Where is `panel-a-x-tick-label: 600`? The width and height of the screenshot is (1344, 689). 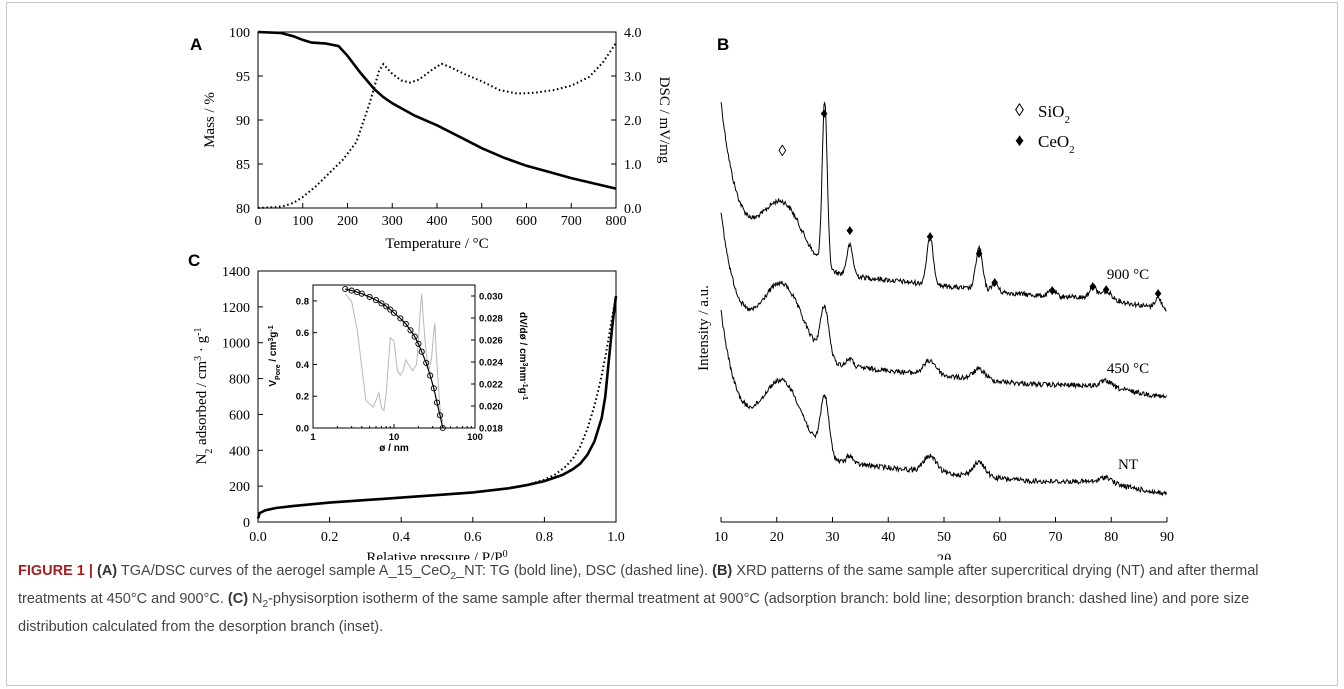 panel-a-x-tick-label: 600 is located at coordinates (526, 221).